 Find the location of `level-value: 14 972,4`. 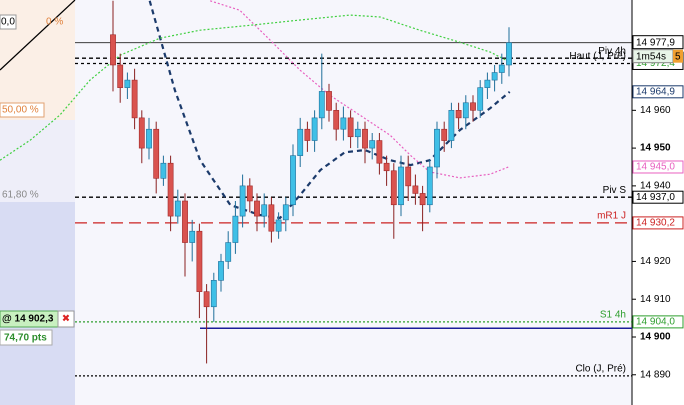

level-value: 14 972,4 is located at coordinates (655, 63).